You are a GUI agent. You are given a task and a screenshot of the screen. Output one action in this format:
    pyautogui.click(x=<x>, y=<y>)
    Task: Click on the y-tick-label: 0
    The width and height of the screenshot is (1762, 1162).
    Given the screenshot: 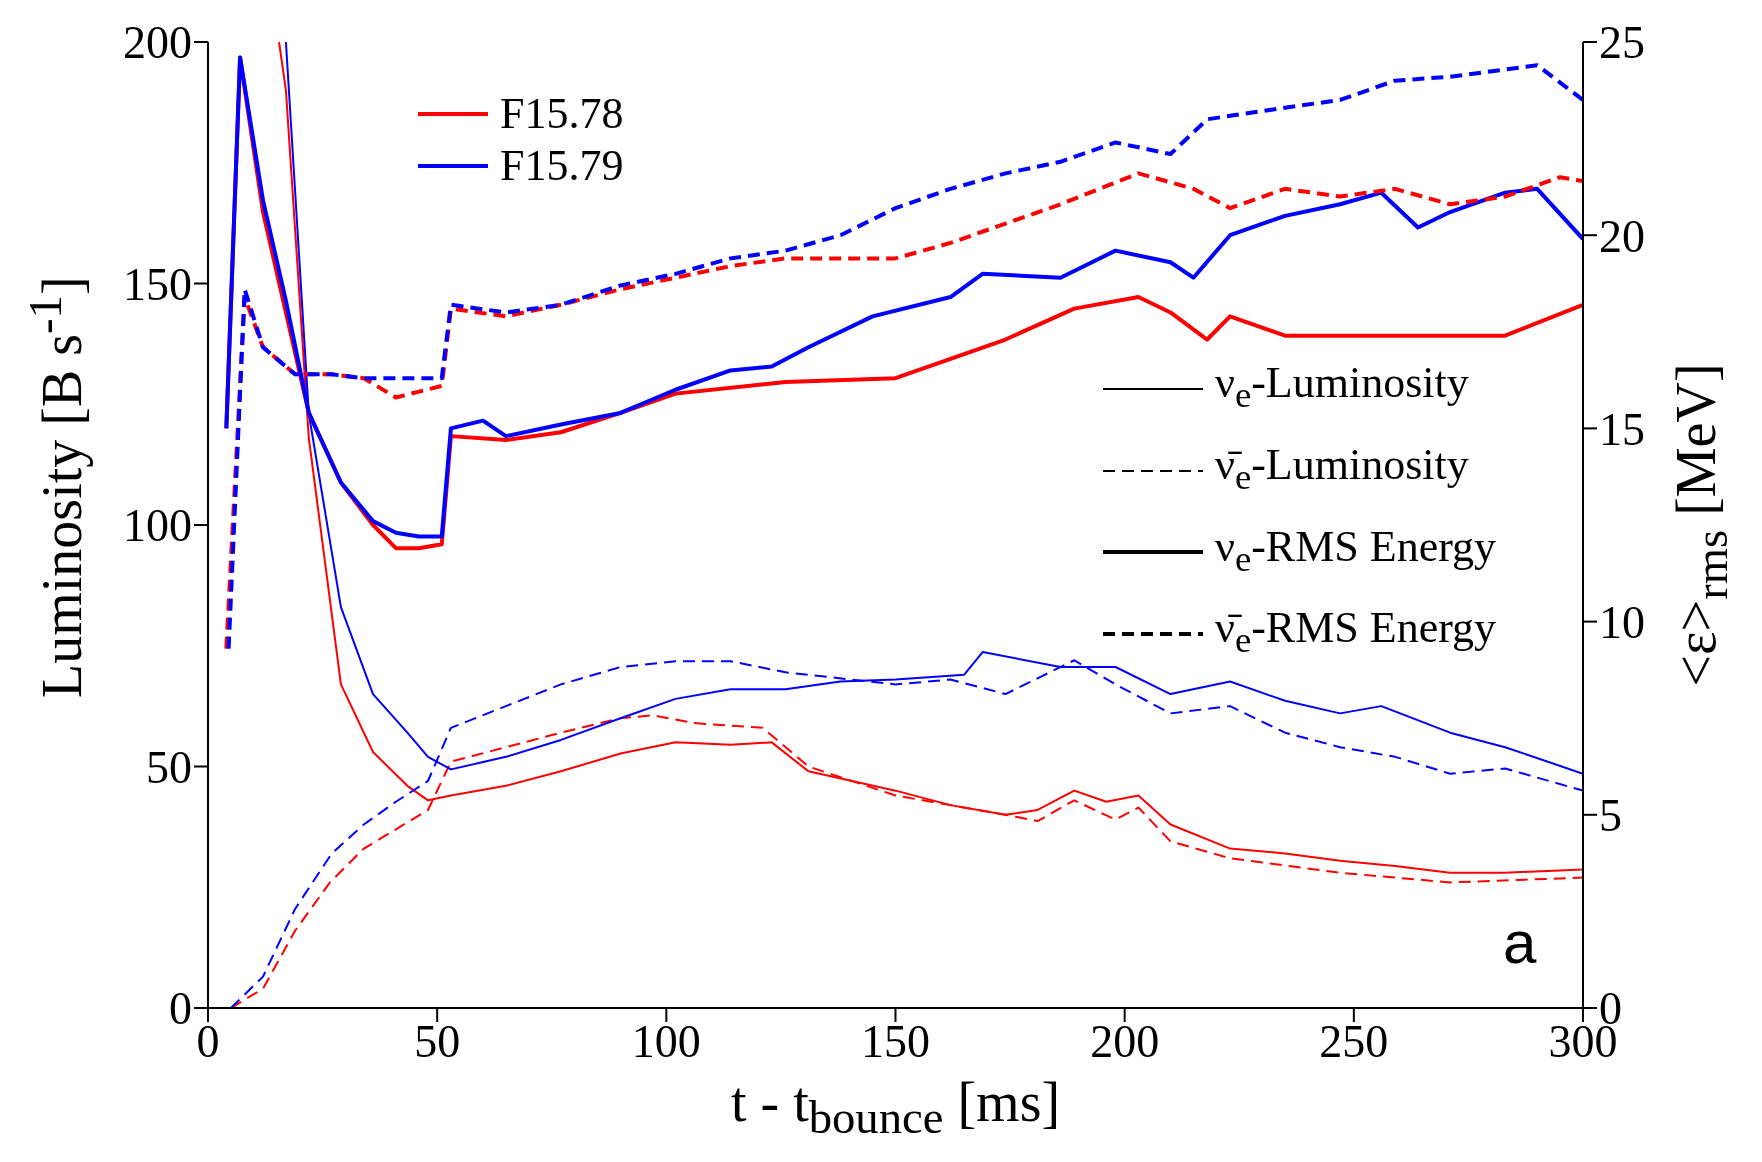 What is the action you would take?
    pyautogui.click(x=180, y=1009)
    